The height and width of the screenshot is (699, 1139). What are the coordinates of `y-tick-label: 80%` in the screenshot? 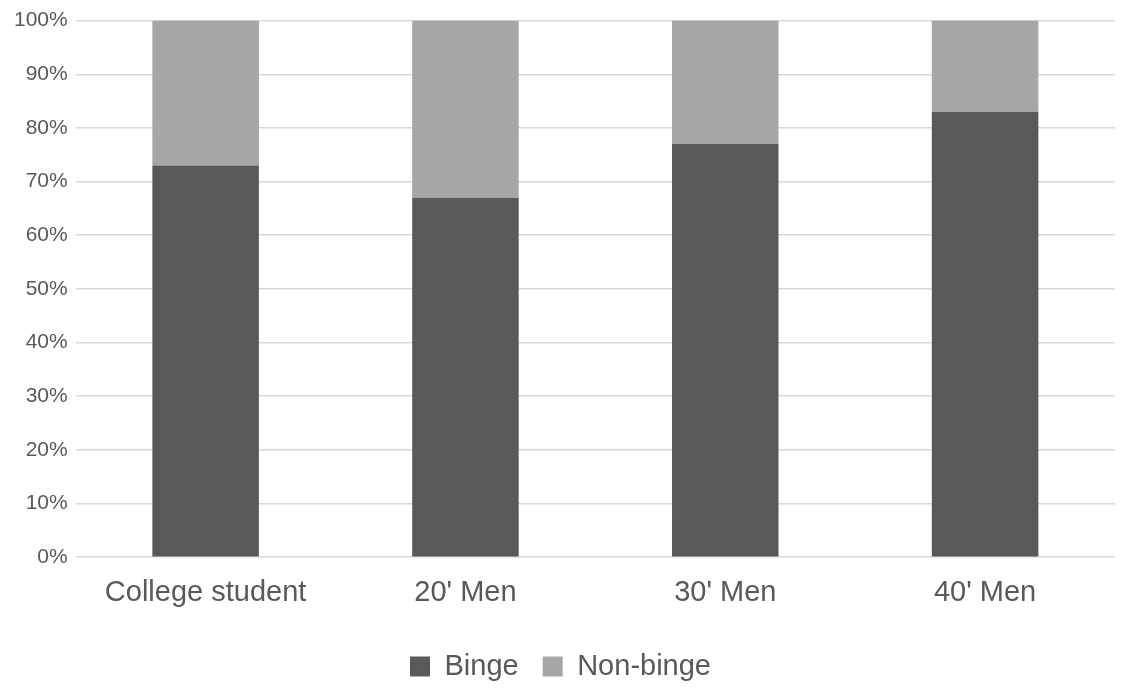 It's located at (46, 126).